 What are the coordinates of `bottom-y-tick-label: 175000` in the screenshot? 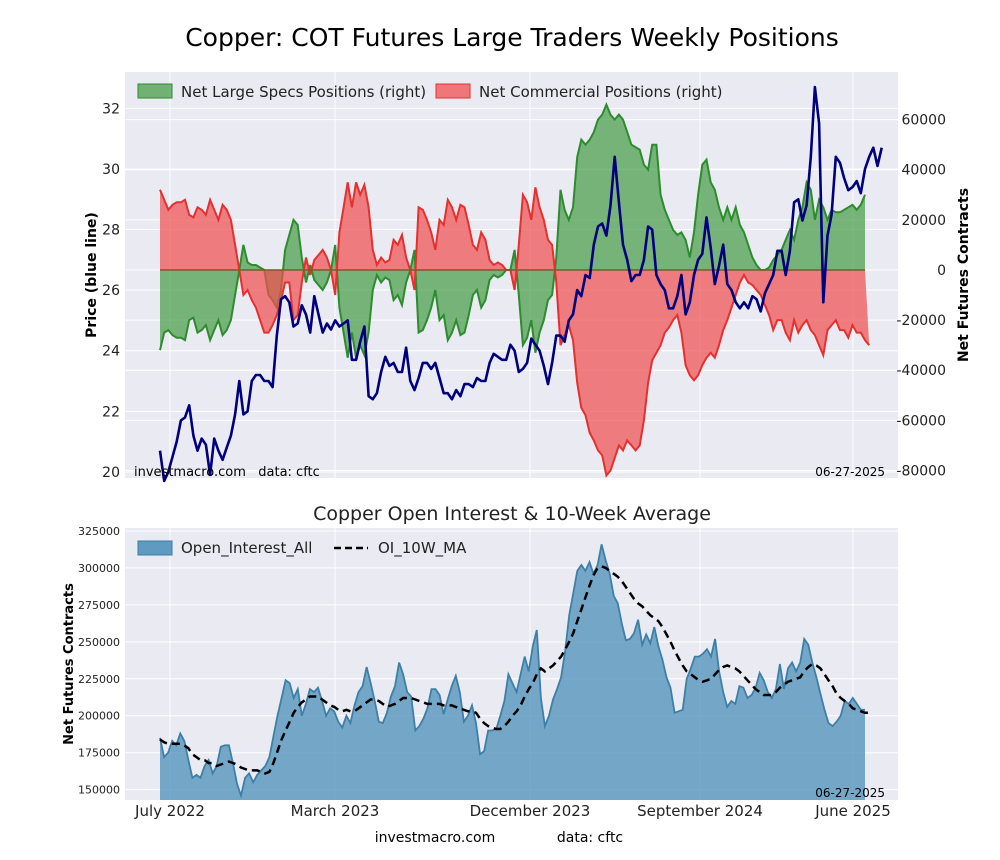 It's located at (99, 753).